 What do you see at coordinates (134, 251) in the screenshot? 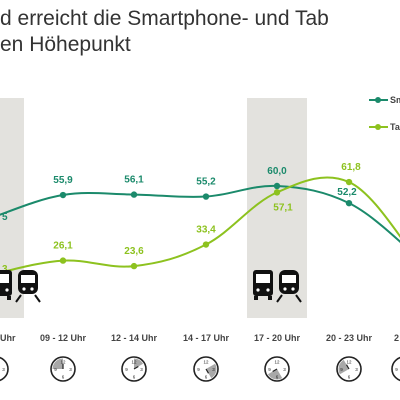
I see `data-label-1-2: 23,6` at bounding box center [134, 251].